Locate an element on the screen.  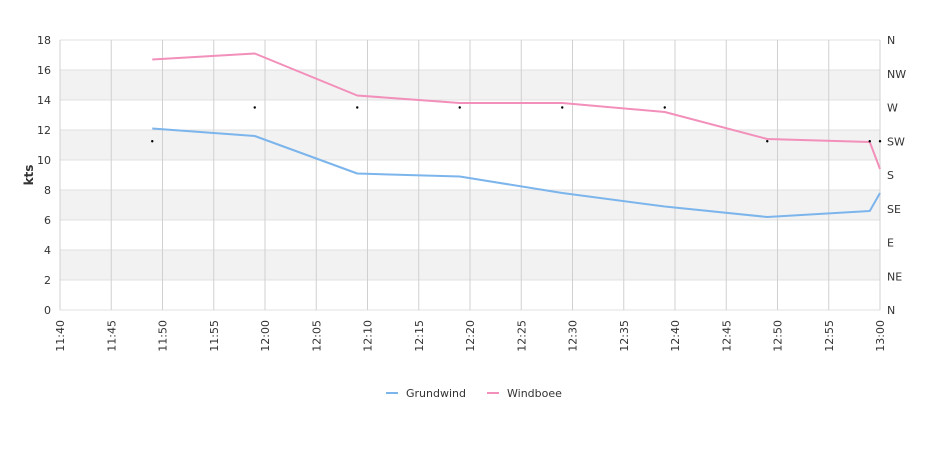
x-tick-label: 12:10 is located at coordinates (368, 336).